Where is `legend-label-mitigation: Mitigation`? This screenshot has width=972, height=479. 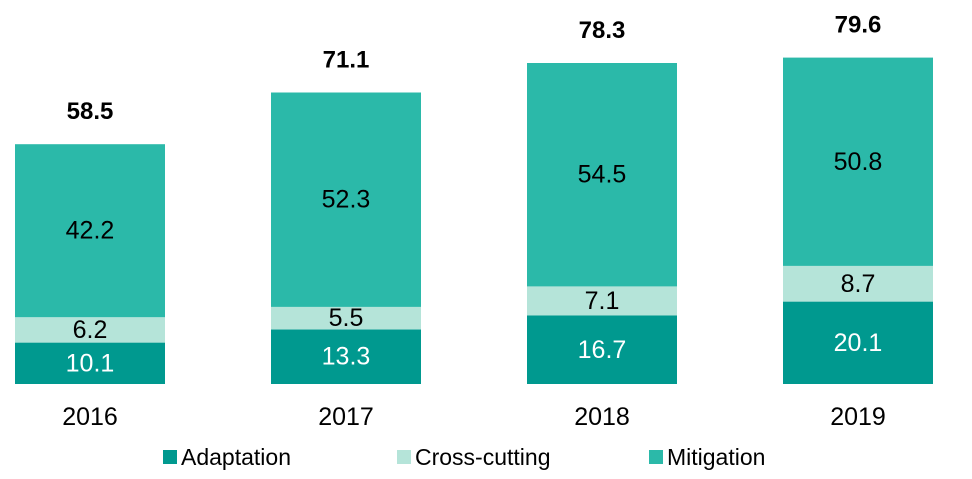 legend-label-mitigation: Mitigation is located at coordinates (716, 457).